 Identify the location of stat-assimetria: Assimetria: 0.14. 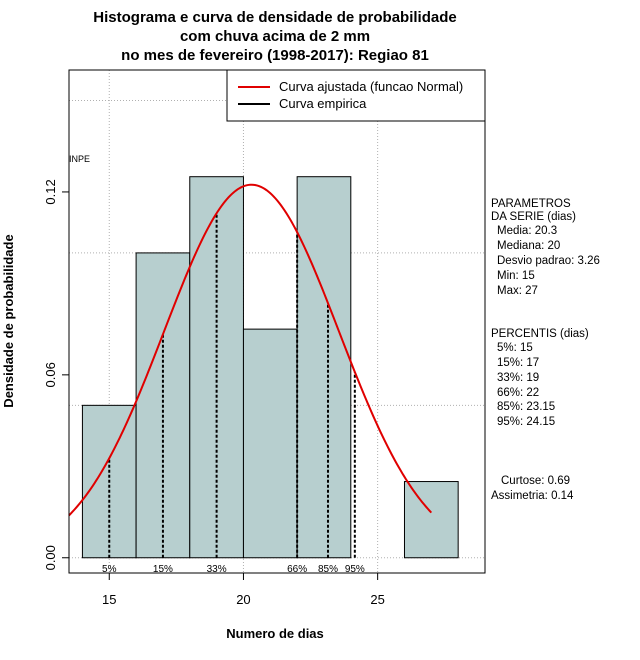
(532, 496).